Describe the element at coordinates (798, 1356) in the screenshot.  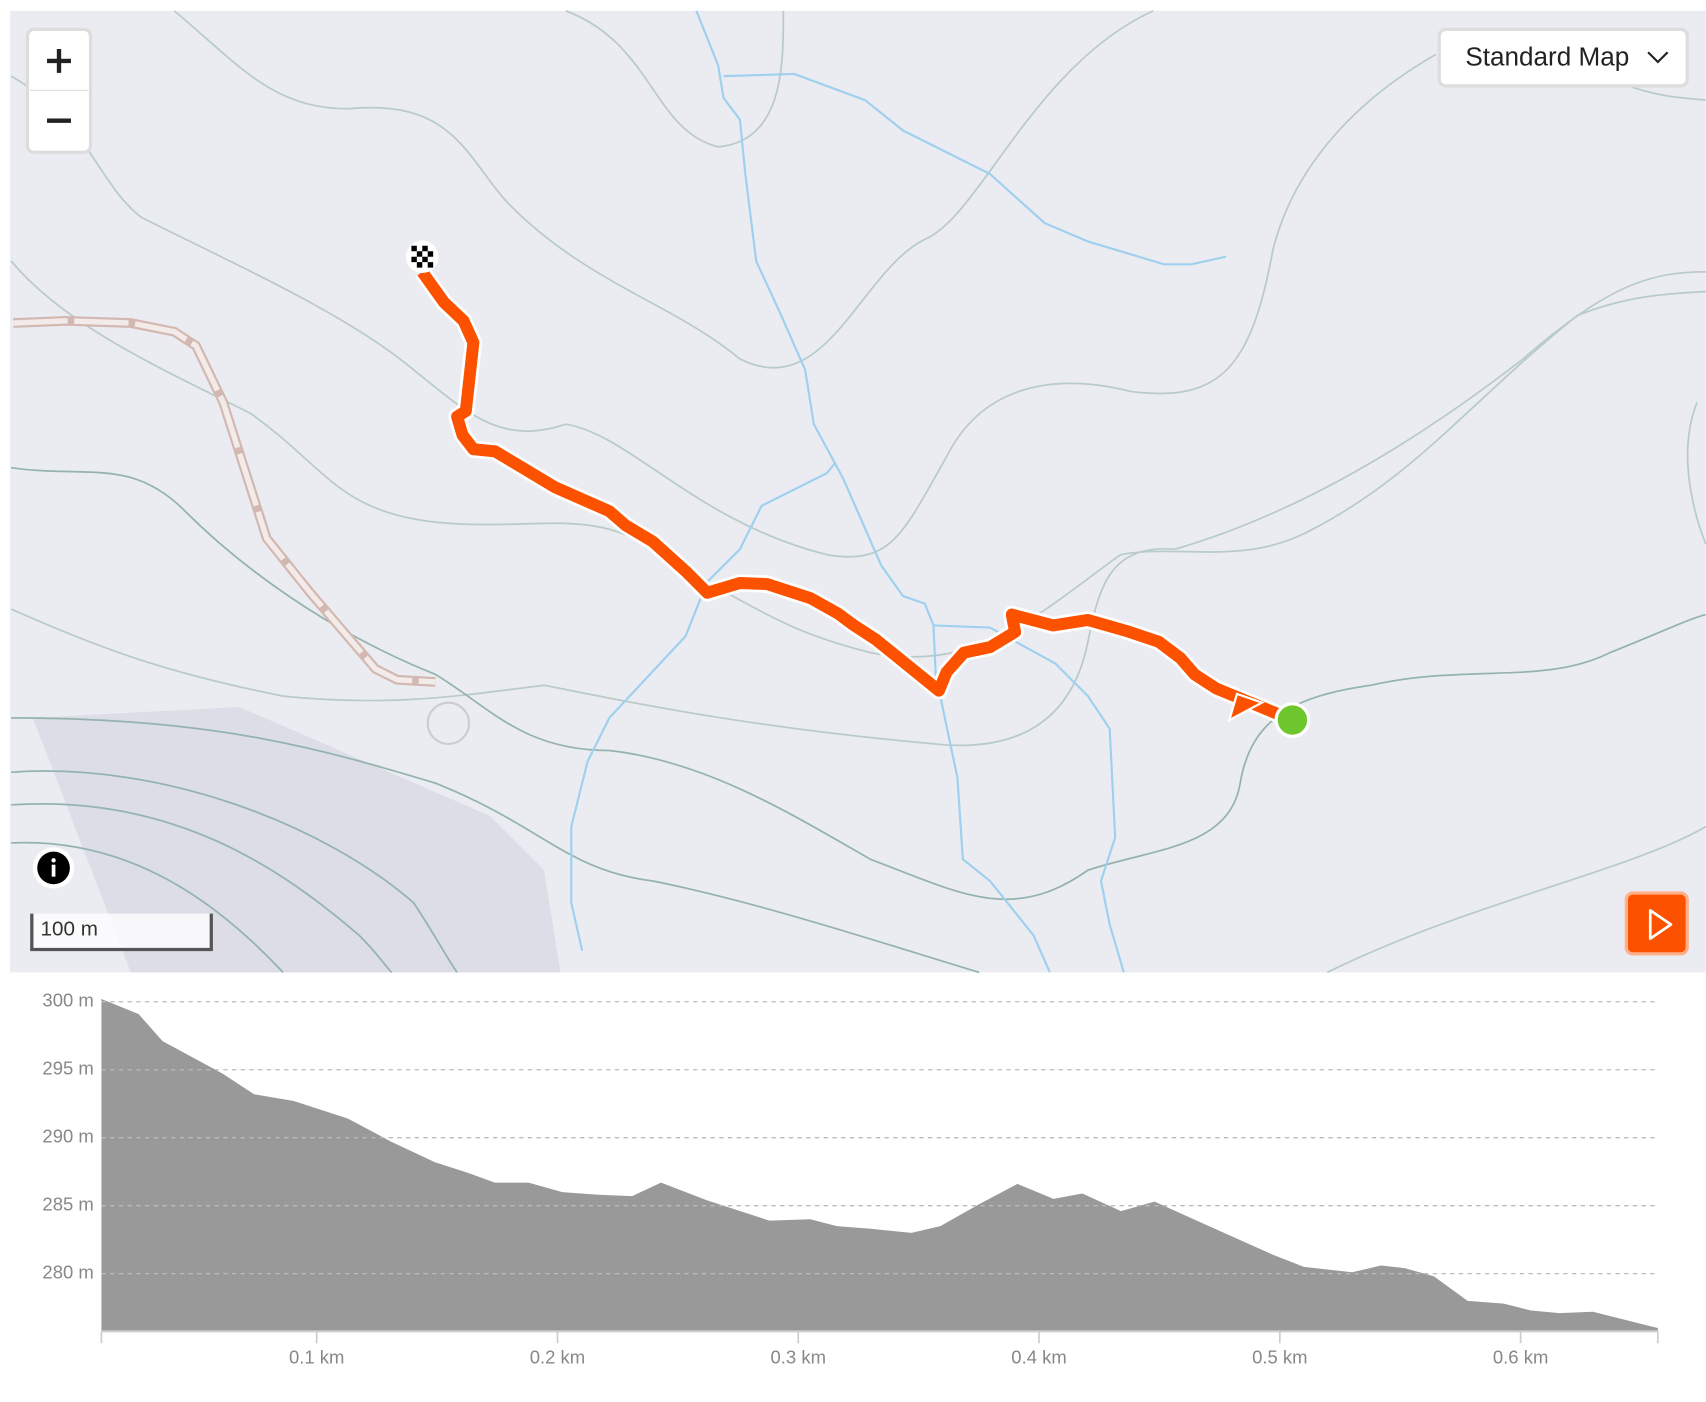
I see `x-tick-label: 0.3 km` at that location.